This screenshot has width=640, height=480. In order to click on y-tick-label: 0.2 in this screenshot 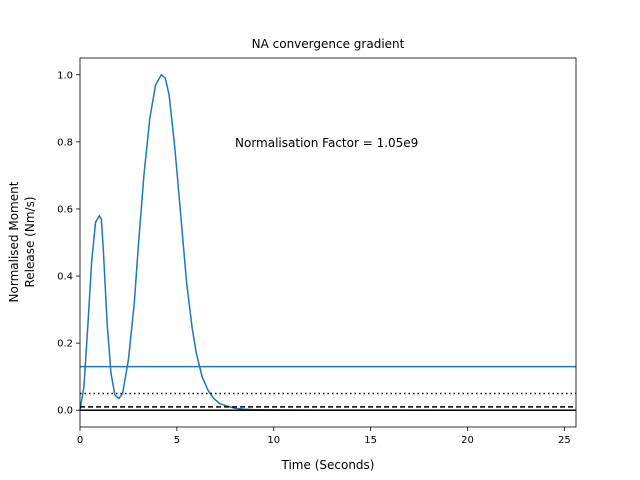, I will do `click(65, 344)`.